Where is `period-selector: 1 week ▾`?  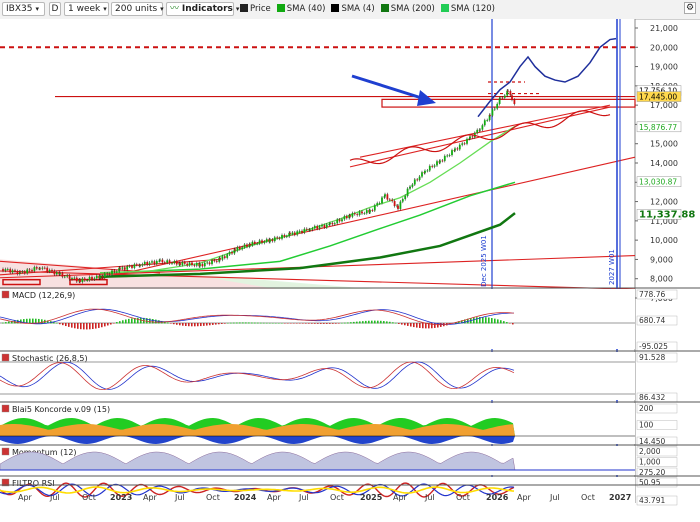
period-selector: 1 week ▾ is located at coordinates (86, 9).